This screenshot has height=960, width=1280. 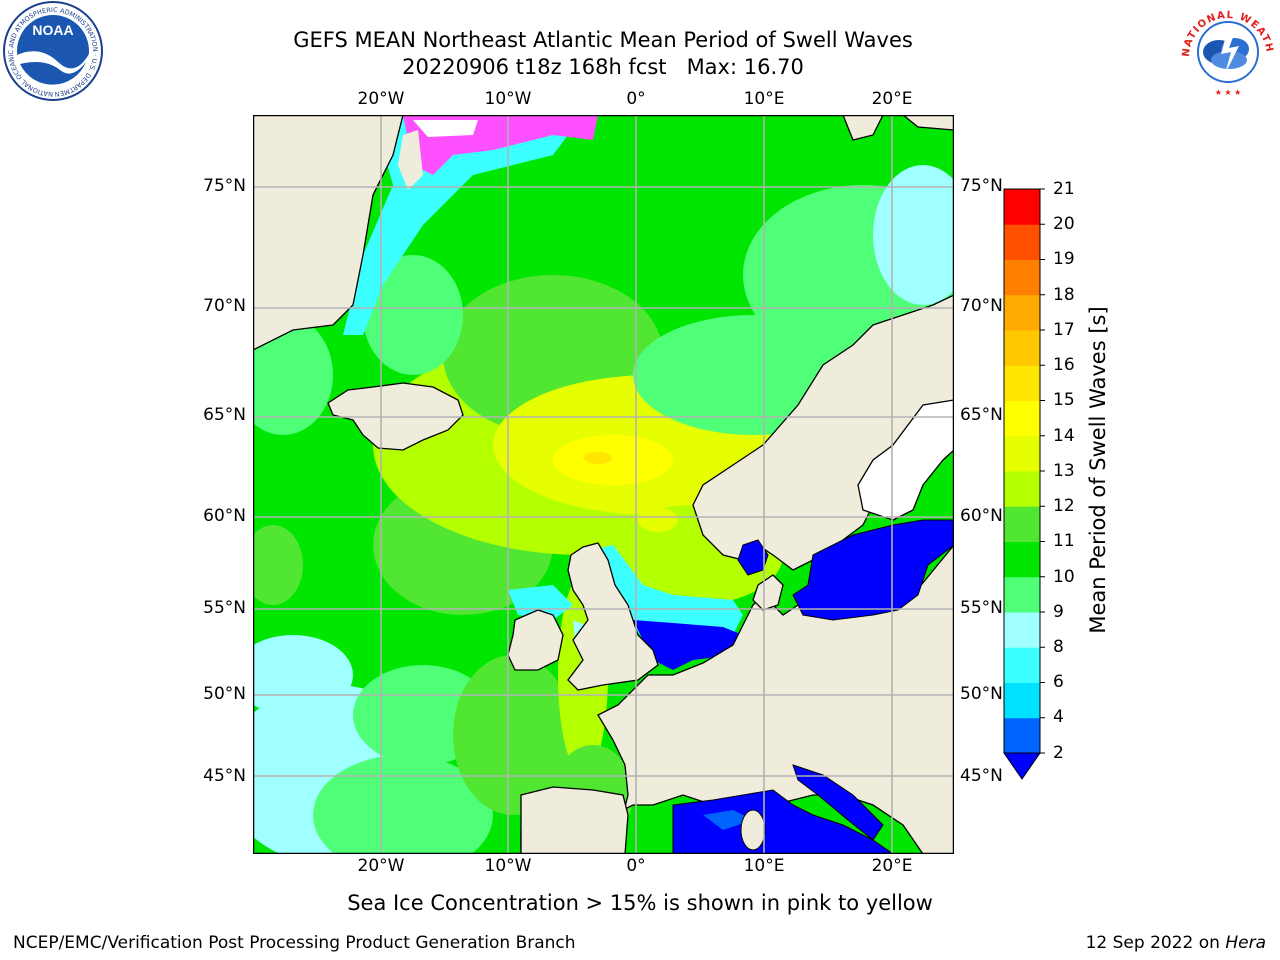 I want to click on sea-ice-white, so click(x=445, y=128).